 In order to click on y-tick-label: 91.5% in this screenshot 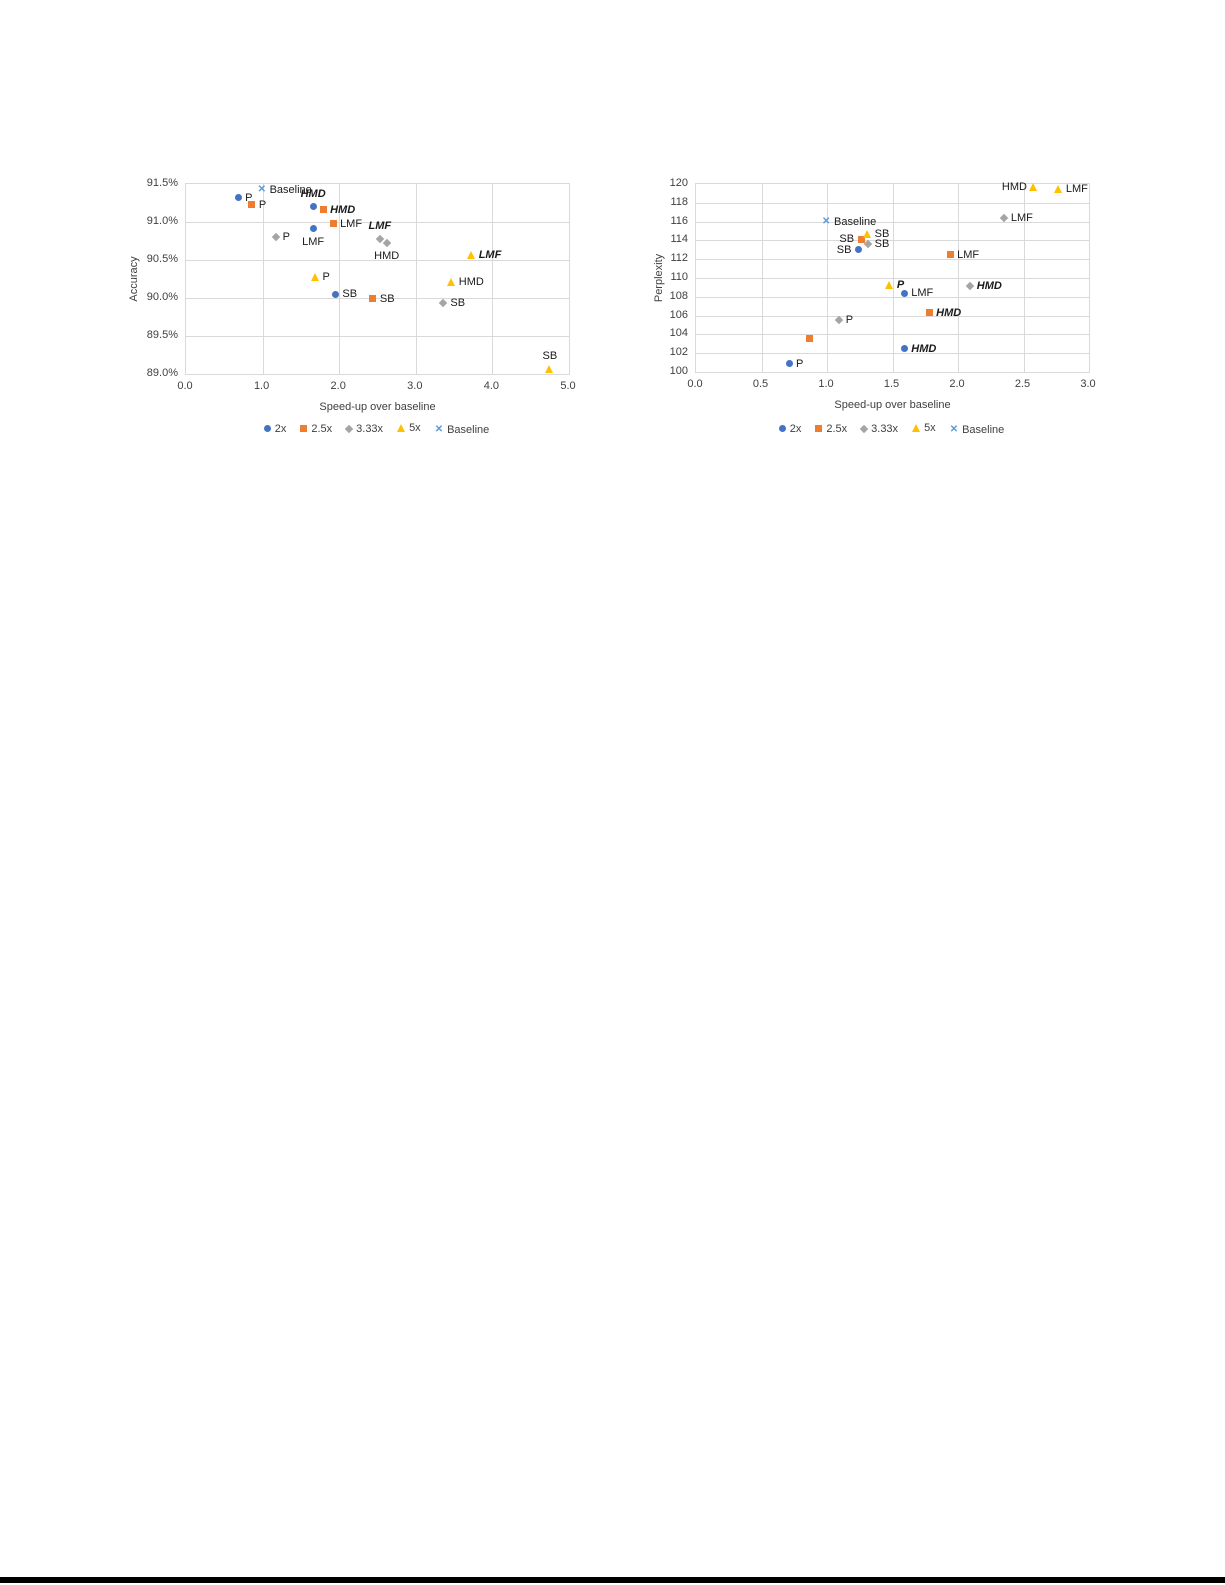, I will do `click(162, 183)`.